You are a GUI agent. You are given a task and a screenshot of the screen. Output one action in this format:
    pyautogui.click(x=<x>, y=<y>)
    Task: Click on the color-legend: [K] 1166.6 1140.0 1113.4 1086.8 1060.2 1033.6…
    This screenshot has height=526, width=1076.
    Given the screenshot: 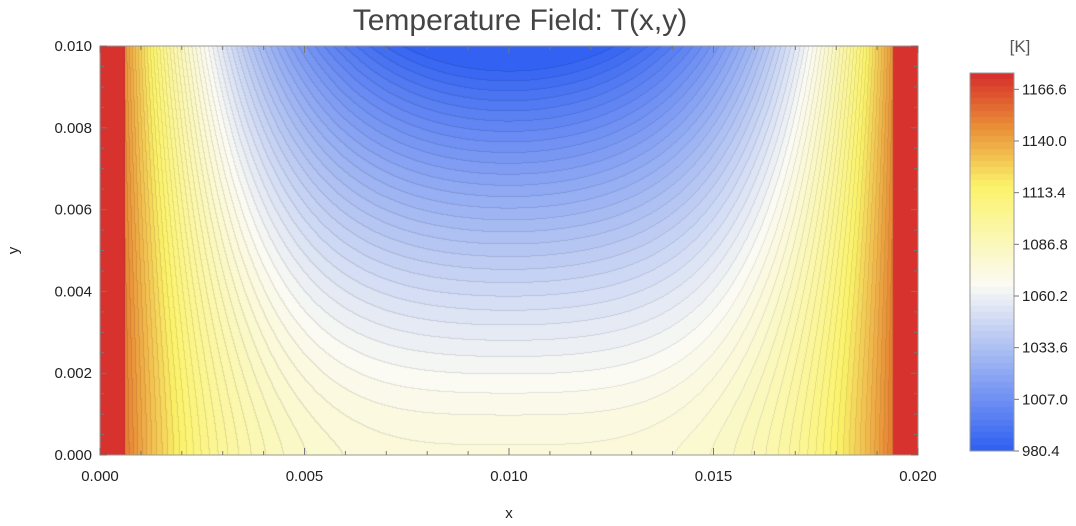 What is the action you would take?
    pyautogui.click(x=1018, y=248)
    